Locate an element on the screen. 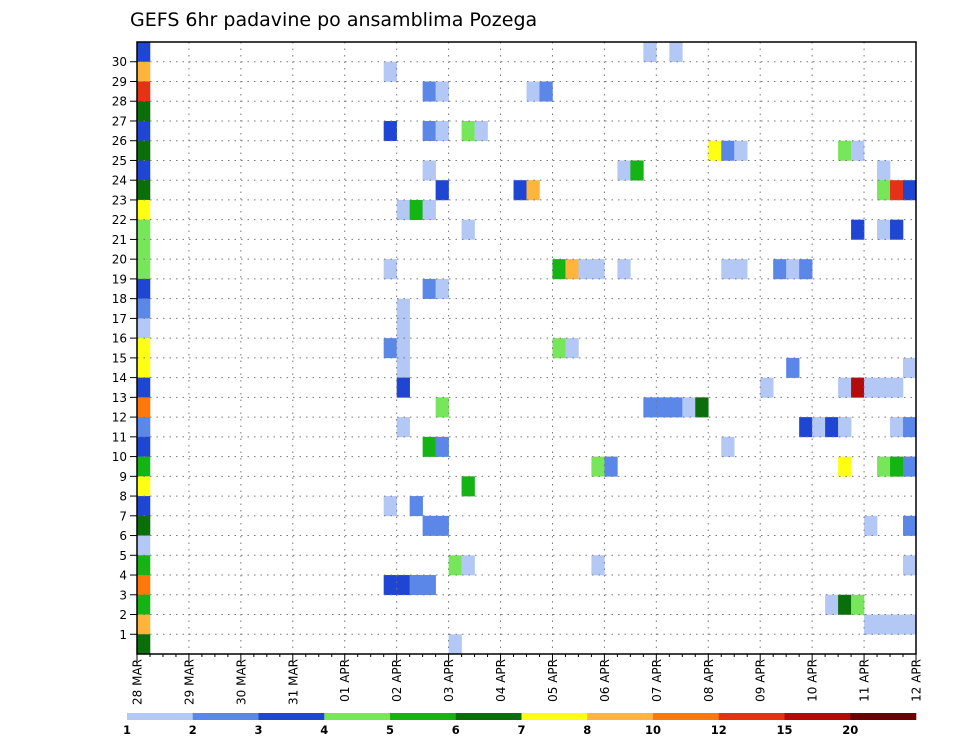 This screenshot has width=960, height=742. colorbar-label: 5 is located at coordinates (390, 730).